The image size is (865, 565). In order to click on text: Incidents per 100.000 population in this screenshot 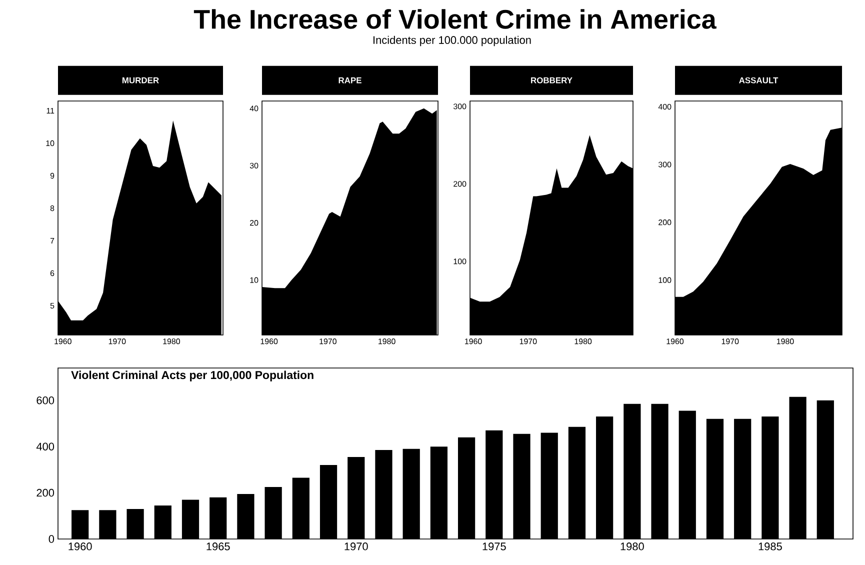, I will do `click(452, 41)`.